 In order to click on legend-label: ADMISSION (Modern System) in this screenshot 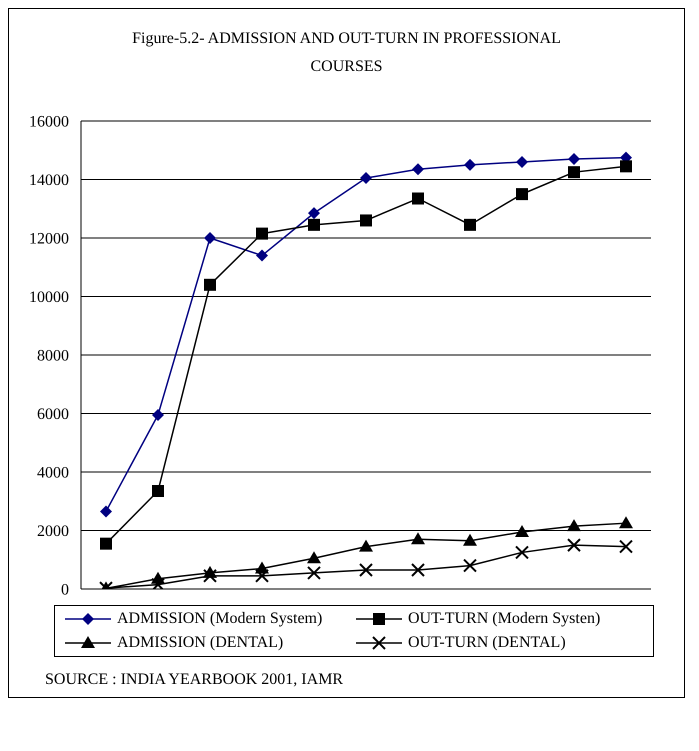, I will do `click(219, 619)`.